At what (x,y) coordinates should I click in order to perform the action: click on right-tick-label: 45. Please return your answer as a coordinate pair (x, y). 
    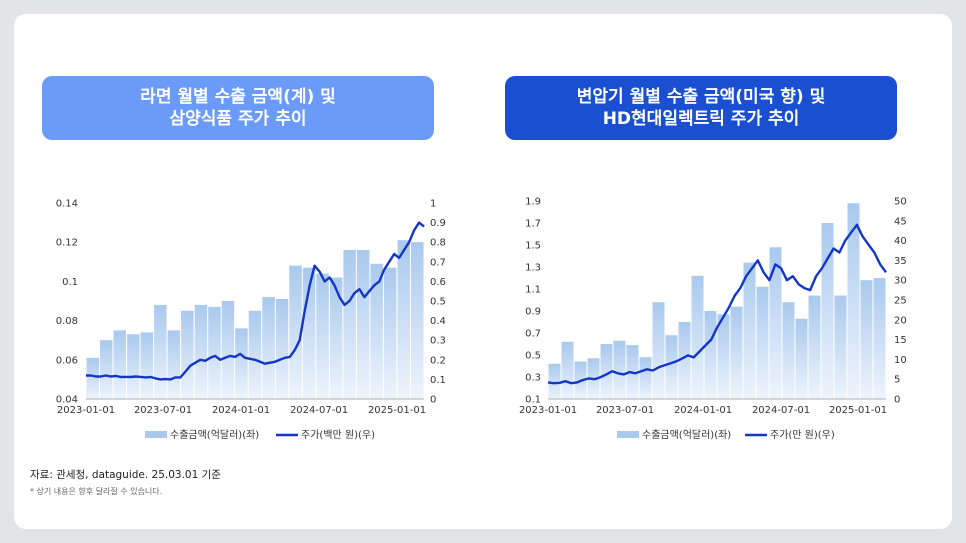
    Looking at the image, I should click on (900, 221).